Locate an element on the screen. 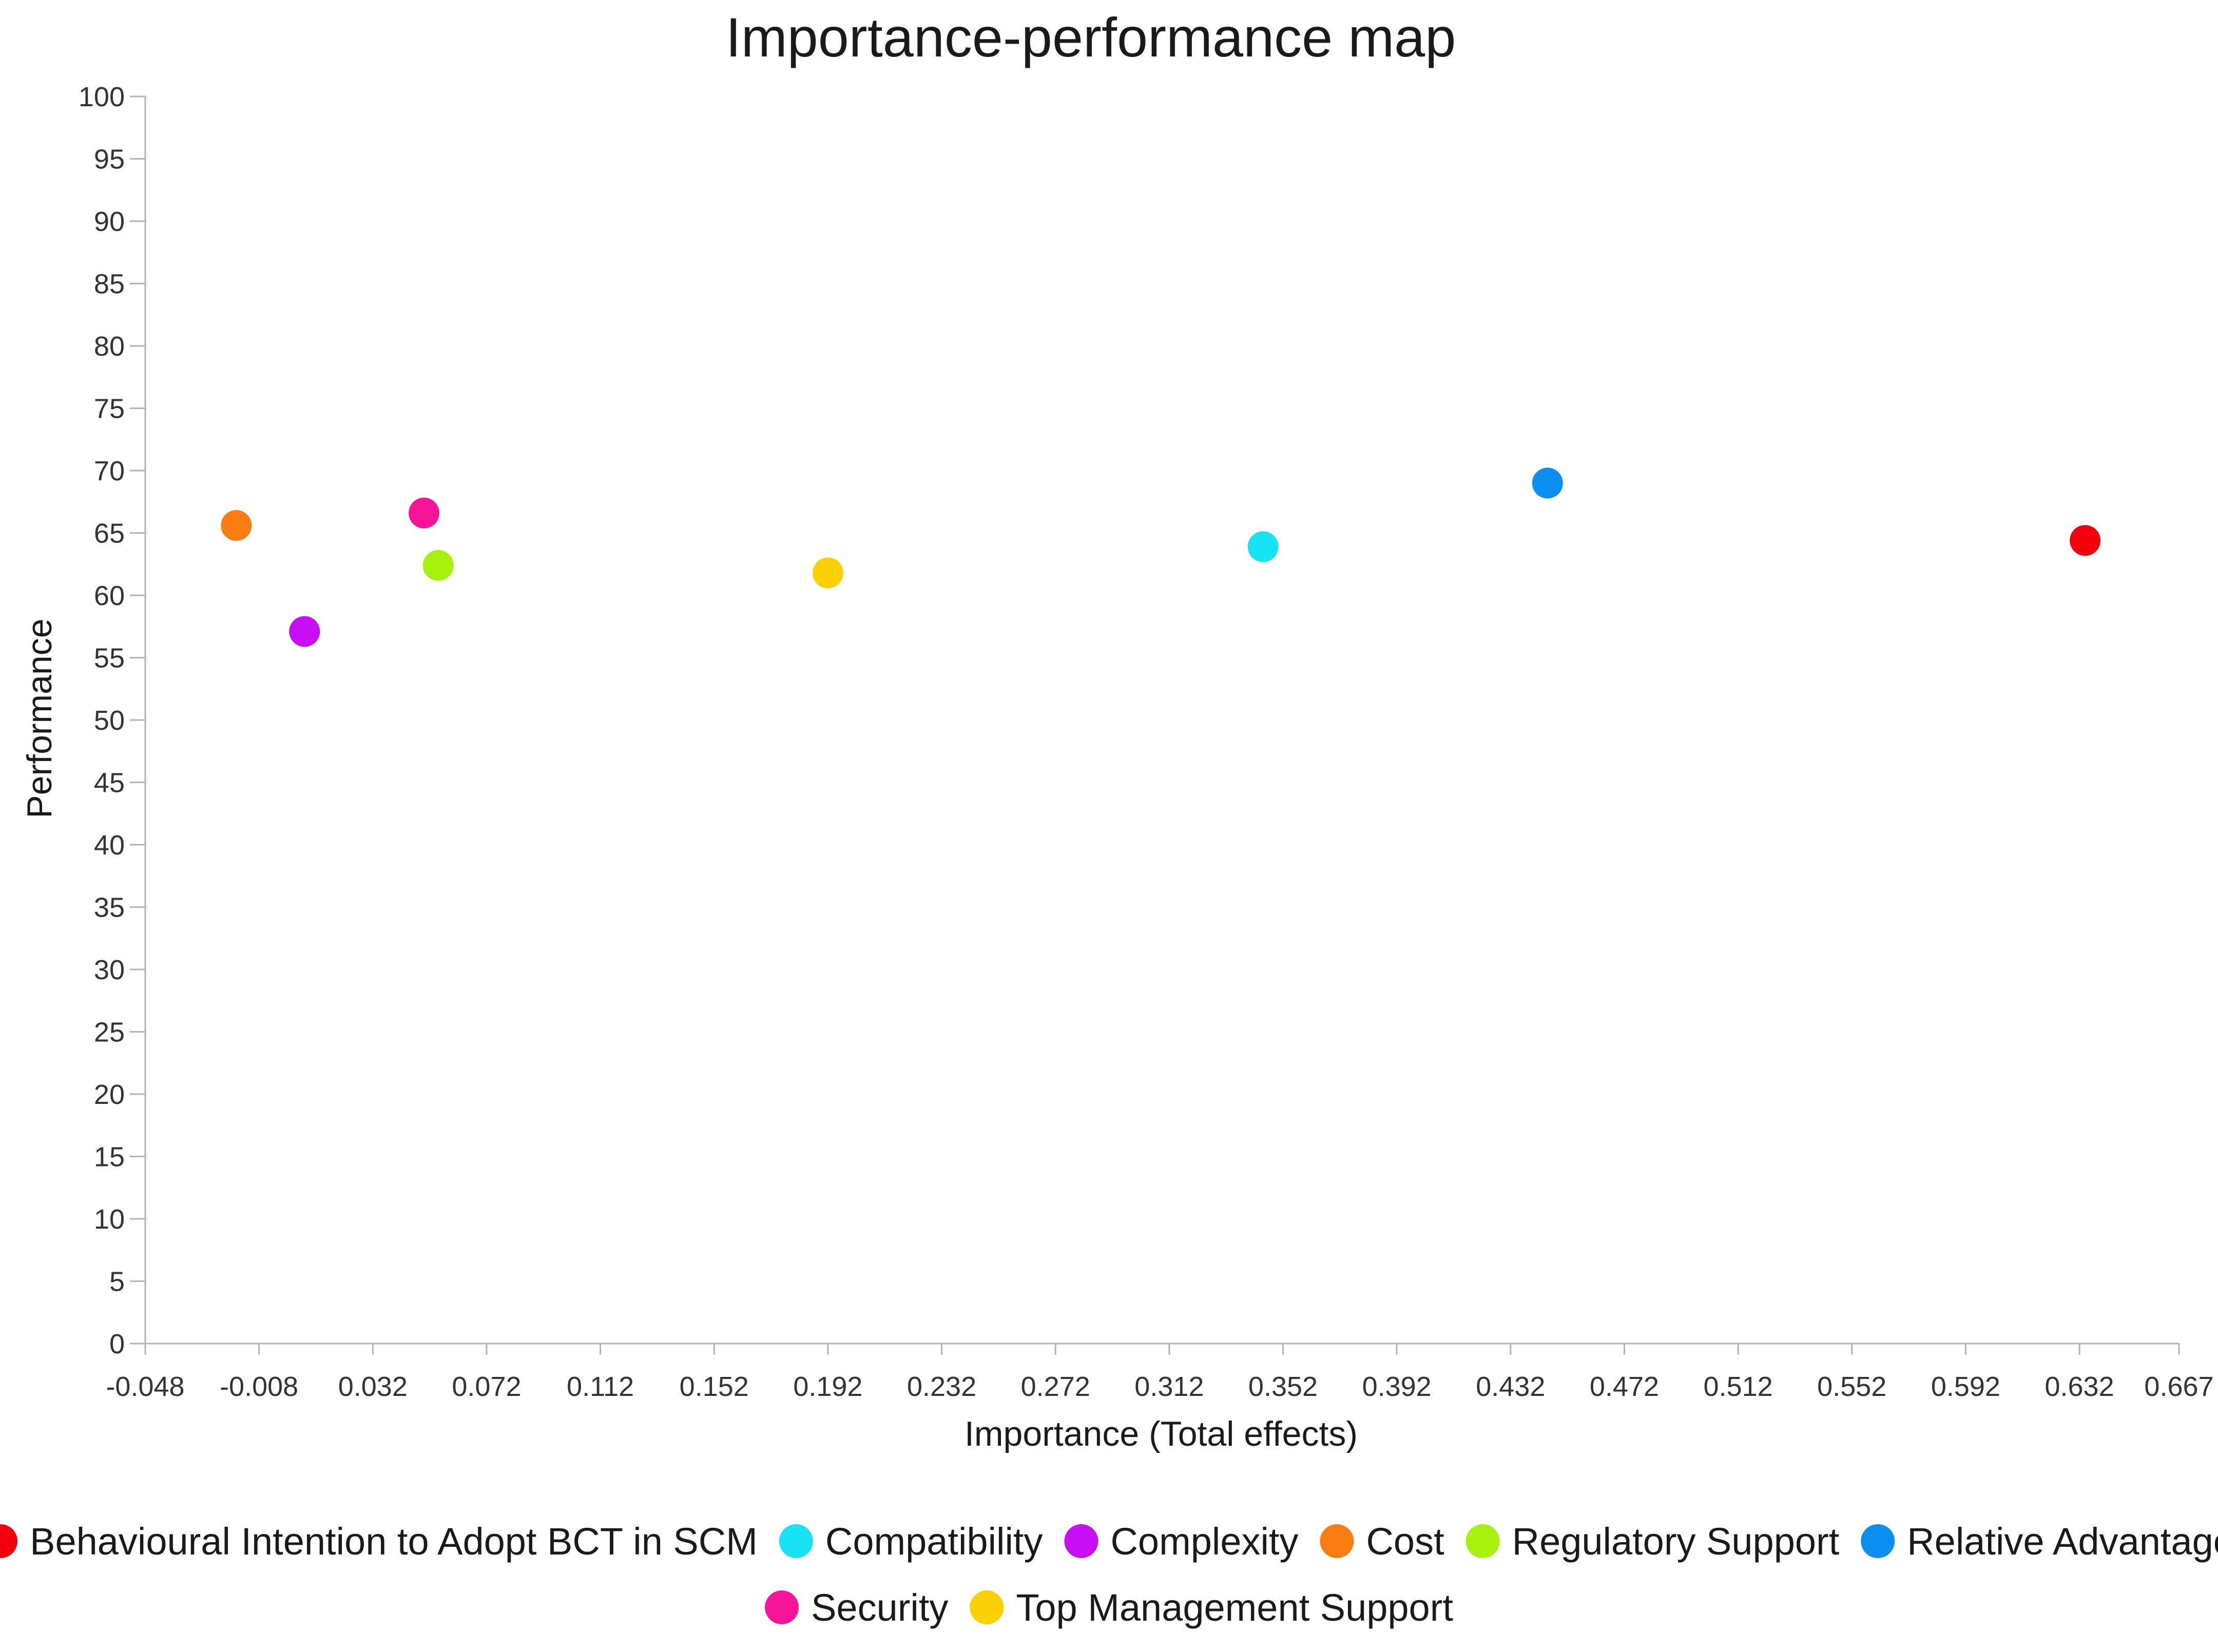 This screenshot has height=1652, width=2218. x-tick-label: 0.192 is located at coordinates (827, 1386).